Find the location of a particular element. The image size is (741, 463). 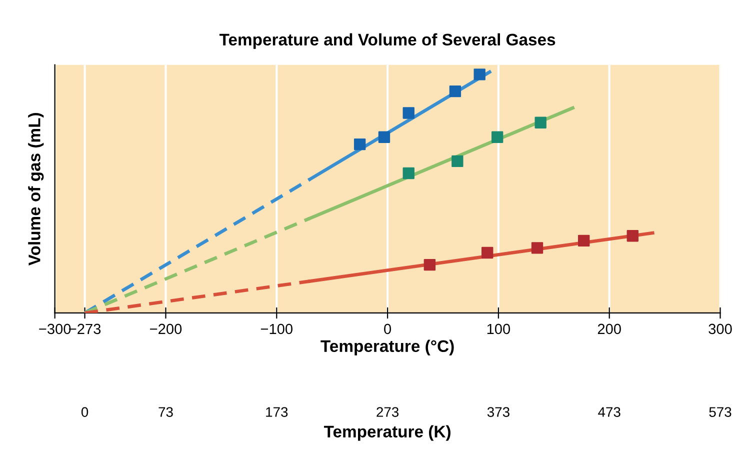

x2-tick-label: 373 is located at coordinates (498, 412).